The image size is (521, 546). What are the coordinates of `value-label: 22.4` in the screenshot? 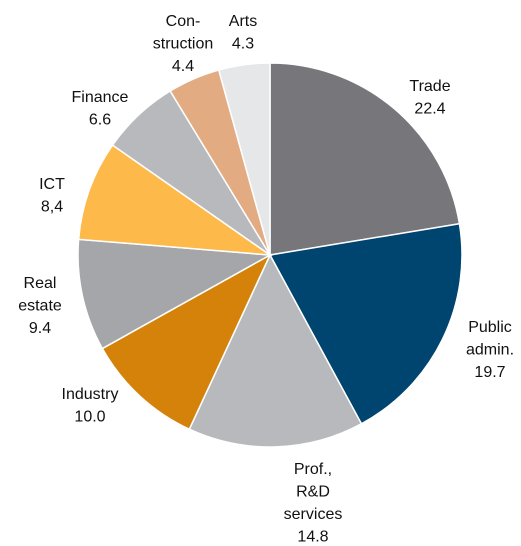 It's located at (429, 109).